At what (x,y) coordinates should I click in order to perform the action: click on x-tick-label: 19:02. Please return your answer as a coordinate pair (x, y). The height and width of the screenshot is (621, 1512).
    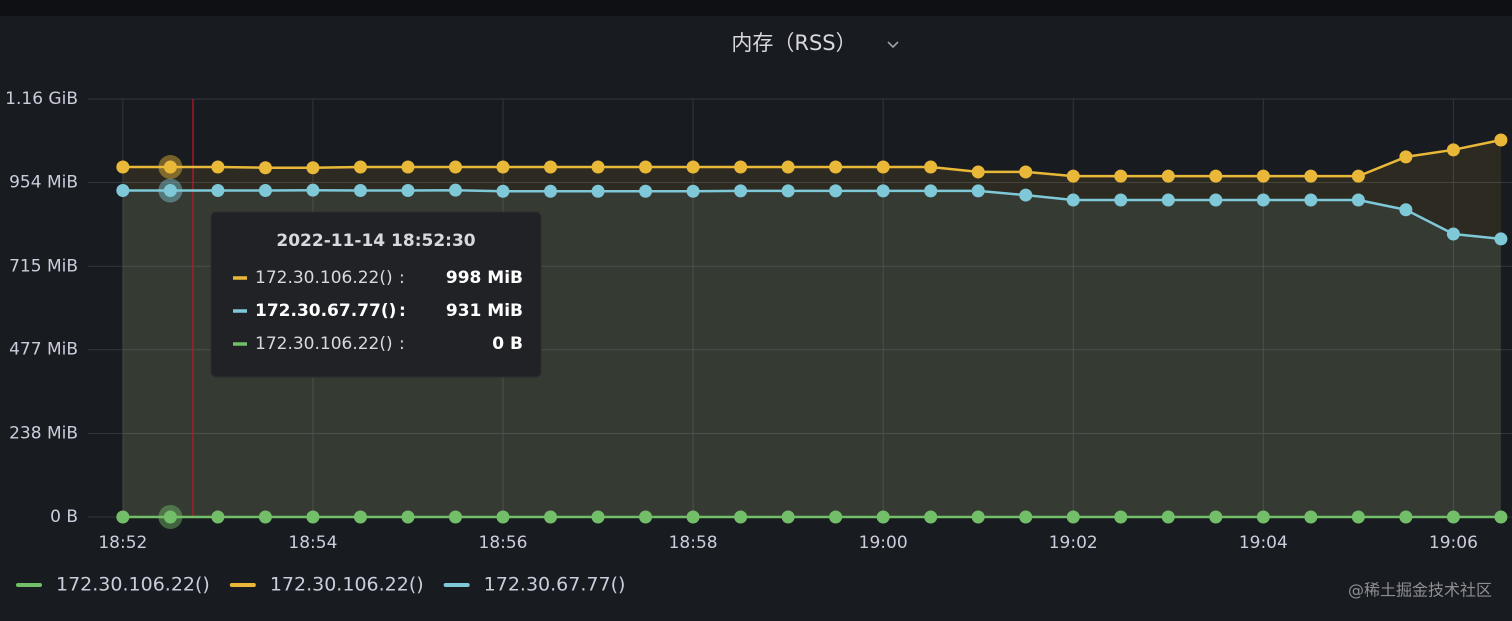
    Looking at the image, I should click on (1073, 543).